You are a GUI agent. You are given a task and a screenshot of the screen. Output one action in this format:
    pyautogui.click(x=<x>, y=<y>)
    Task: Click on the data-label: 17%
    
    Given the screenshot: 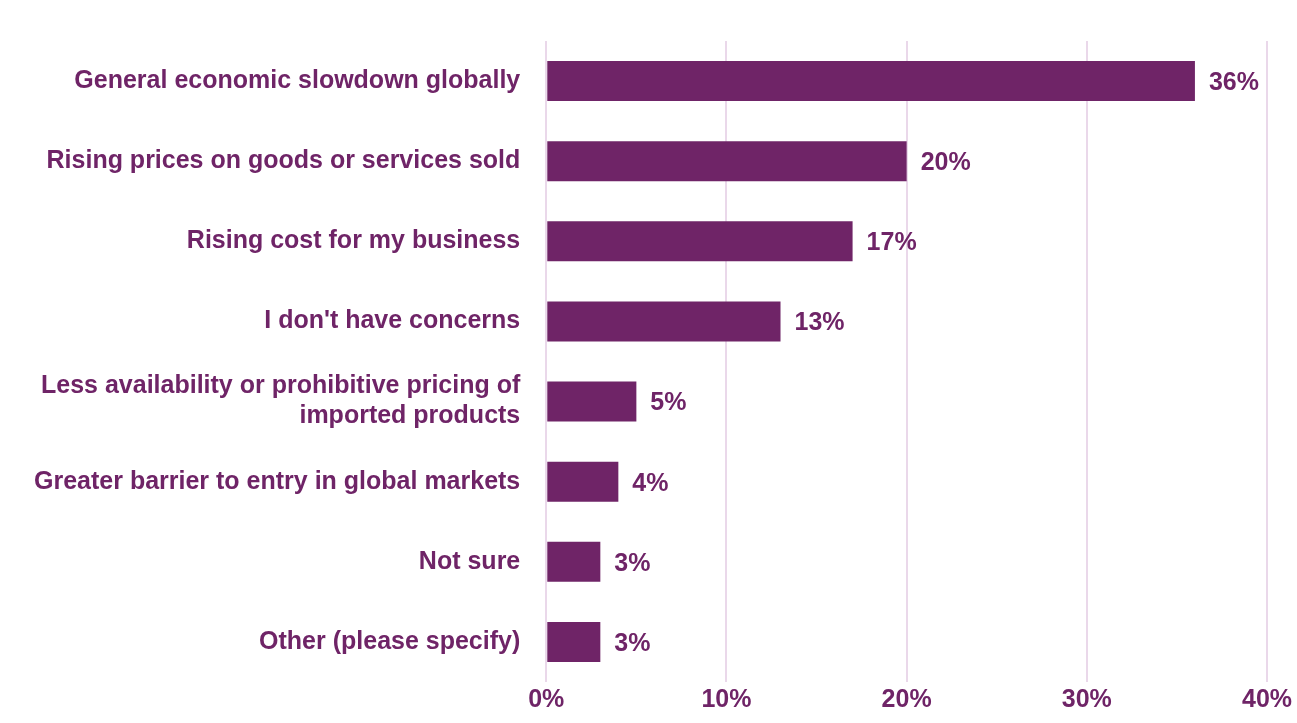 What is the action you would take?
    pyautogui.click(x=891, y=241)
    